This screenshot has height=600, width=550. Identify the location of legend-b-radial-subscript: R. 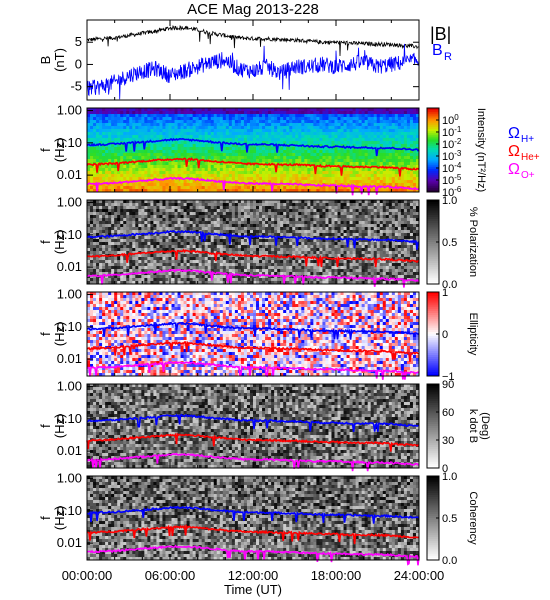
(448, 57).